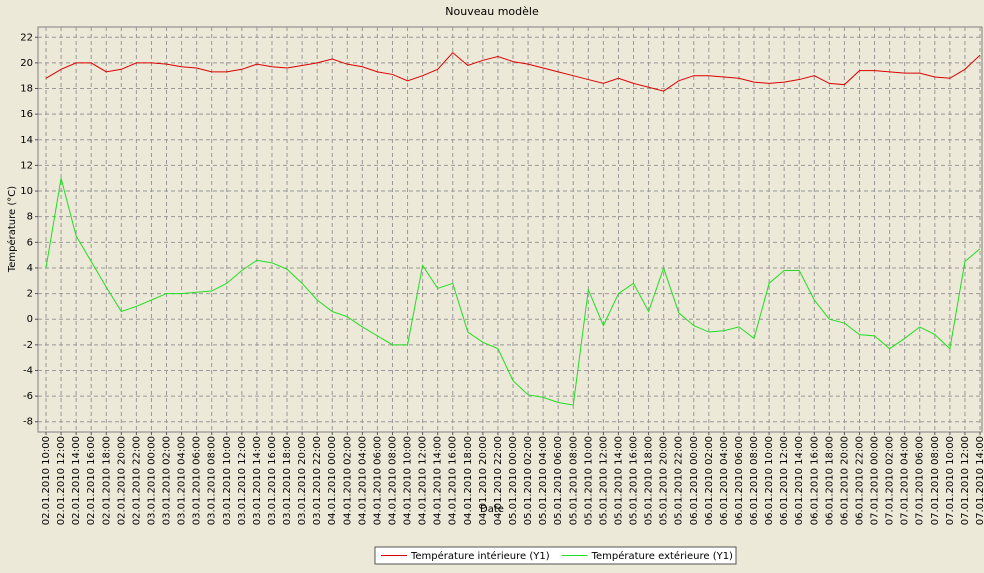 Image resolution: width=984 pixels, height=573 pixels. Describe the element at coordinates (106, 480) in the screenshot. I see `x-tick-label: 02.01.2010 18:00` at that location.